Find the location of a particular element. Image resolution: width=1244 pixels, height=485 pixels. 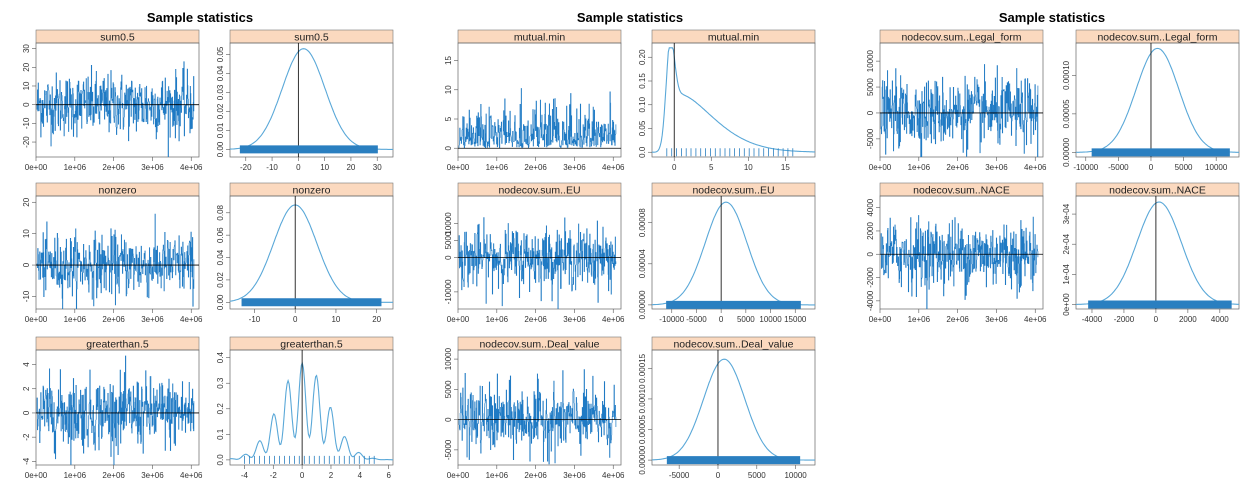

strip-label: nodecov.sum..Deal_value is located at coordinates (733, 345).